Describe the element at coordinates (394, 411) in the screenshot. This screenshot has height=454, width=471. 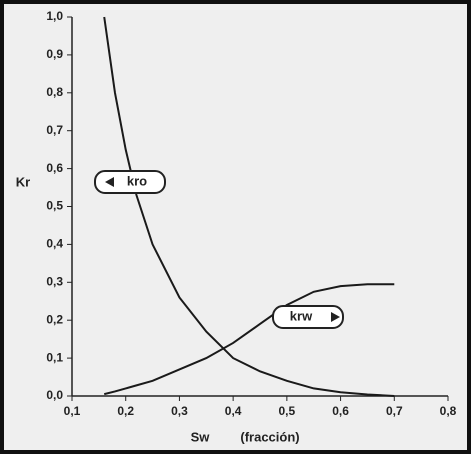
I see `x-tick-label: 0,7` at that location.